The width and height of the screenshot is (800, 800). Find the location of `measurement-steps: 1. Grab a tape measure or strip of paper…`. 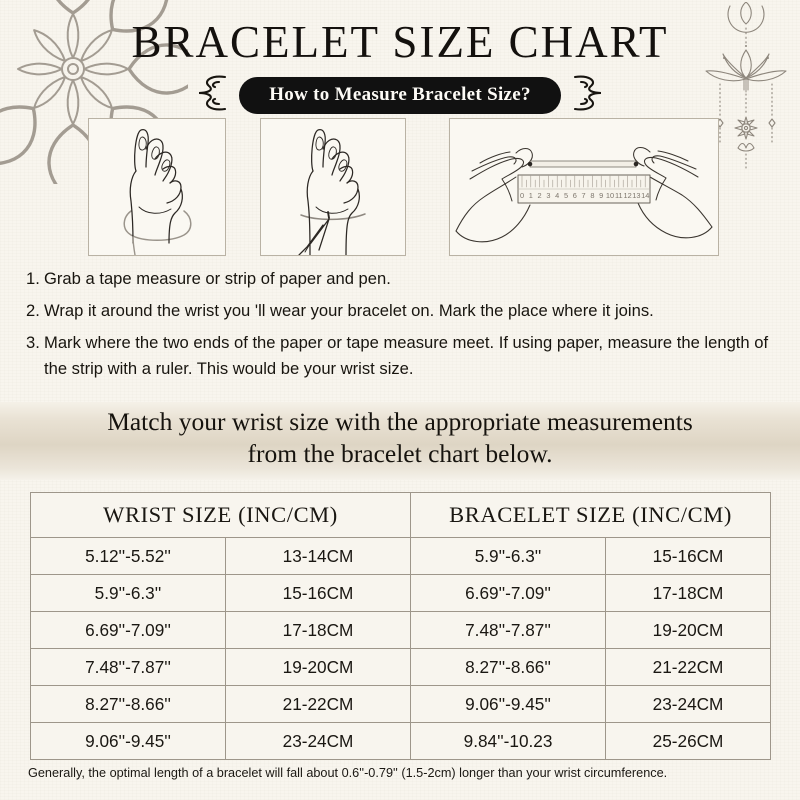

measurement-steps: 1. Grab a tape measure or strip of paper… is located at coordinates (402, 327).